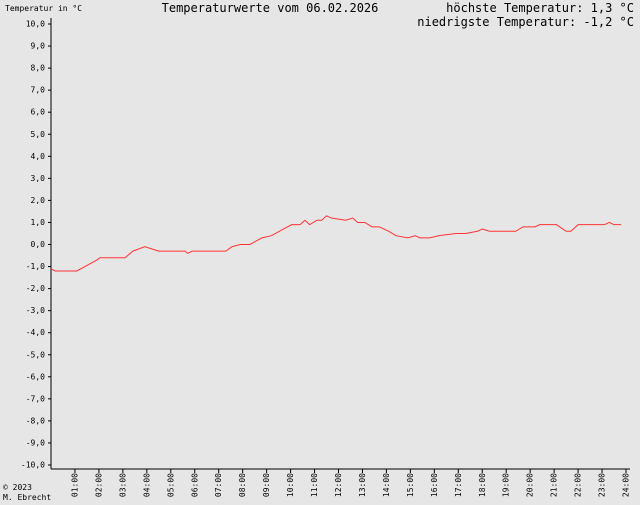 This screenshot has width=640, height=505. What do you see at coordinates (338, 485) in the screenshot?
I see `x-tick-label: 12:00` at bounding box center [338, 485].